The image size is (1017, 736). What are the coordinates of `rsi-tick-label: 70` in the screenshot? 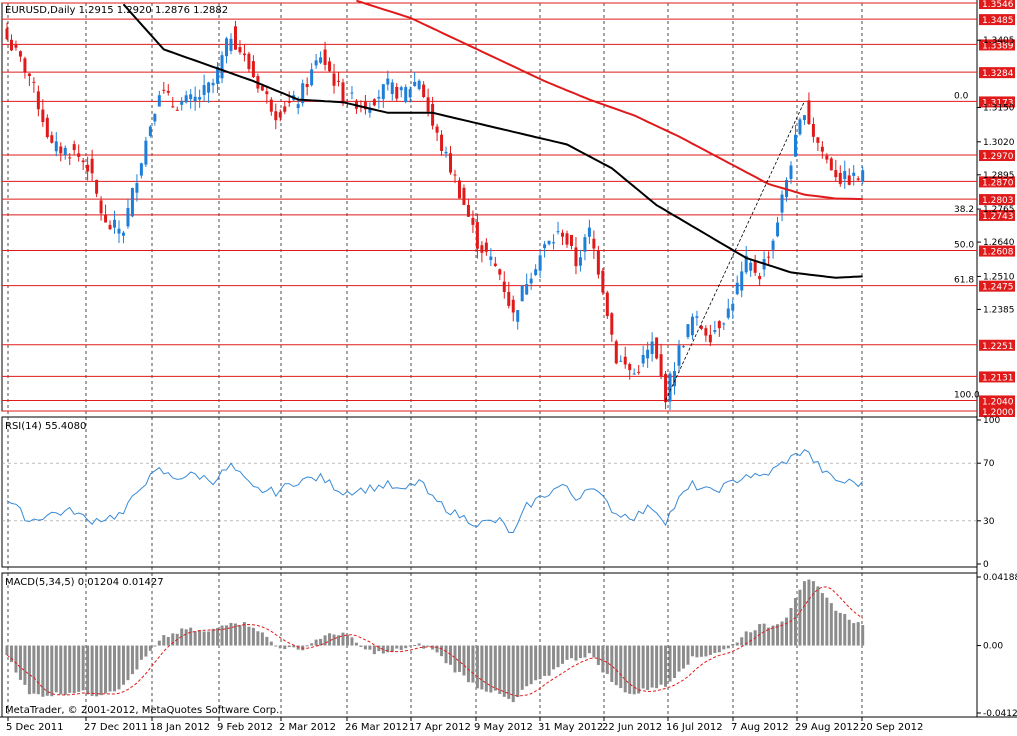 It's located at (989, 464).